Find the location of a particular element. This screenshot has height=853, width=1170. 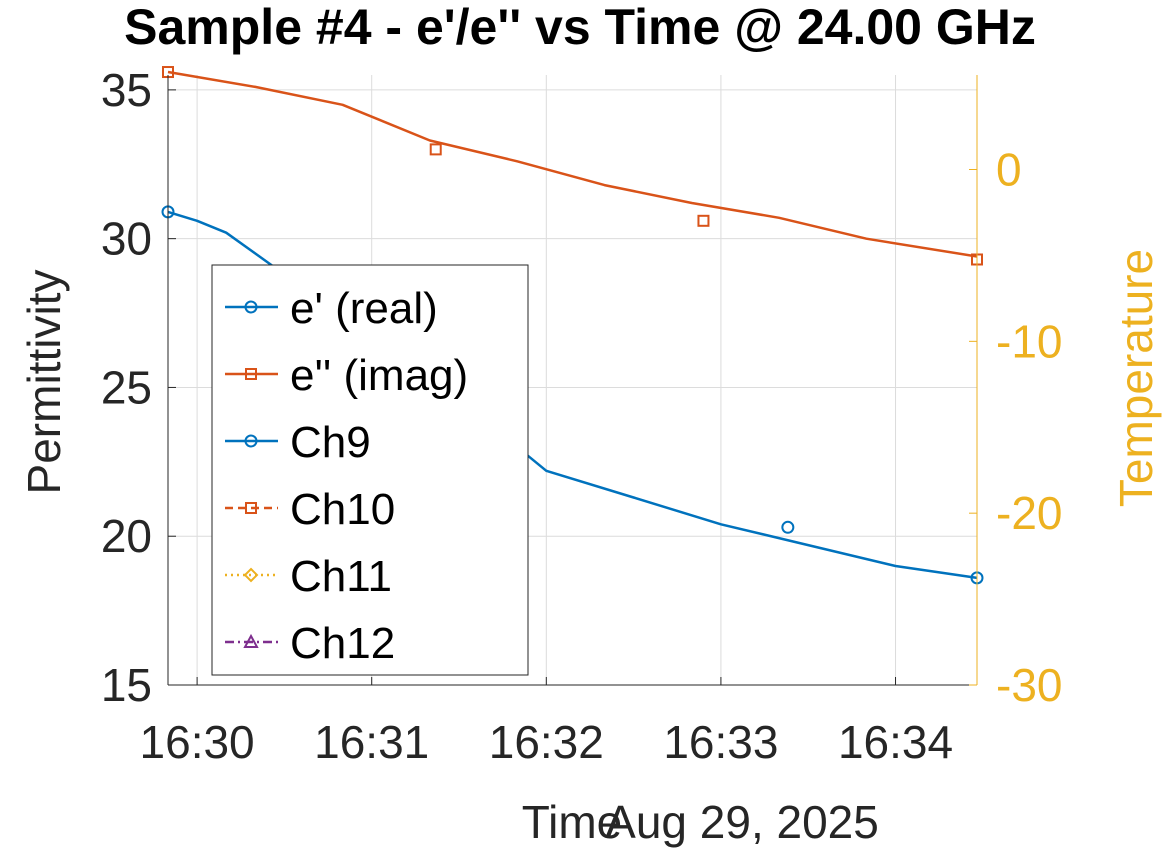

legend-entry-label: e'' (imag) is located at coordinates (379, 375).